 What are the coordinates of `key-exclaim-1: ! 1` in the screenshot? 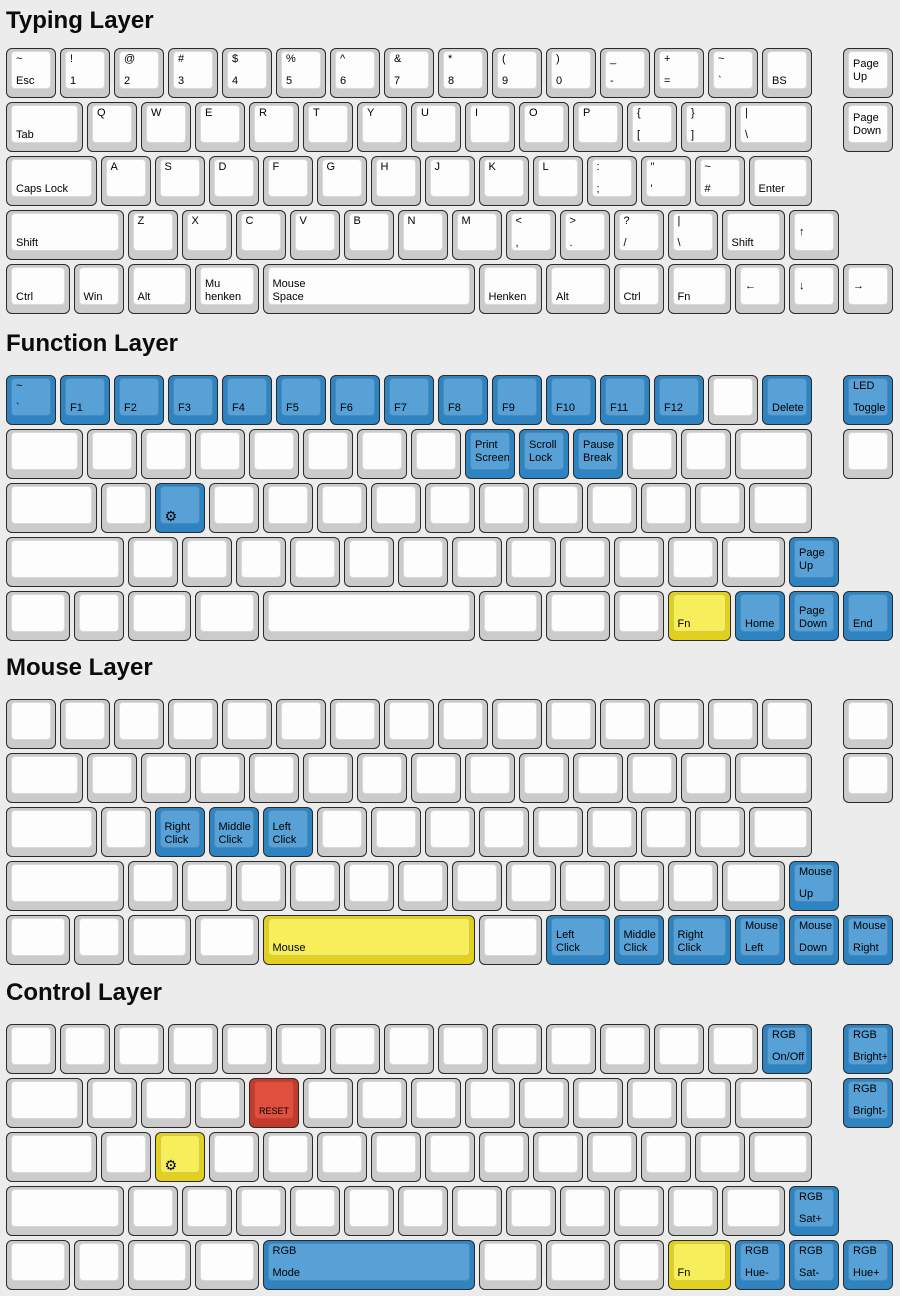 It's located at (85, 73).